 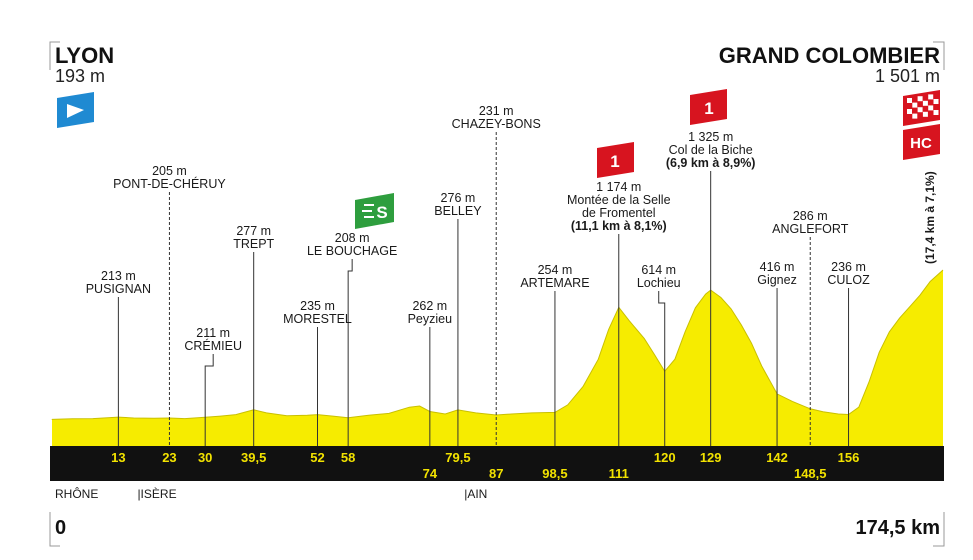 I want to click on point-name: CHAZEY-BONS, so click(x=496, y=124).